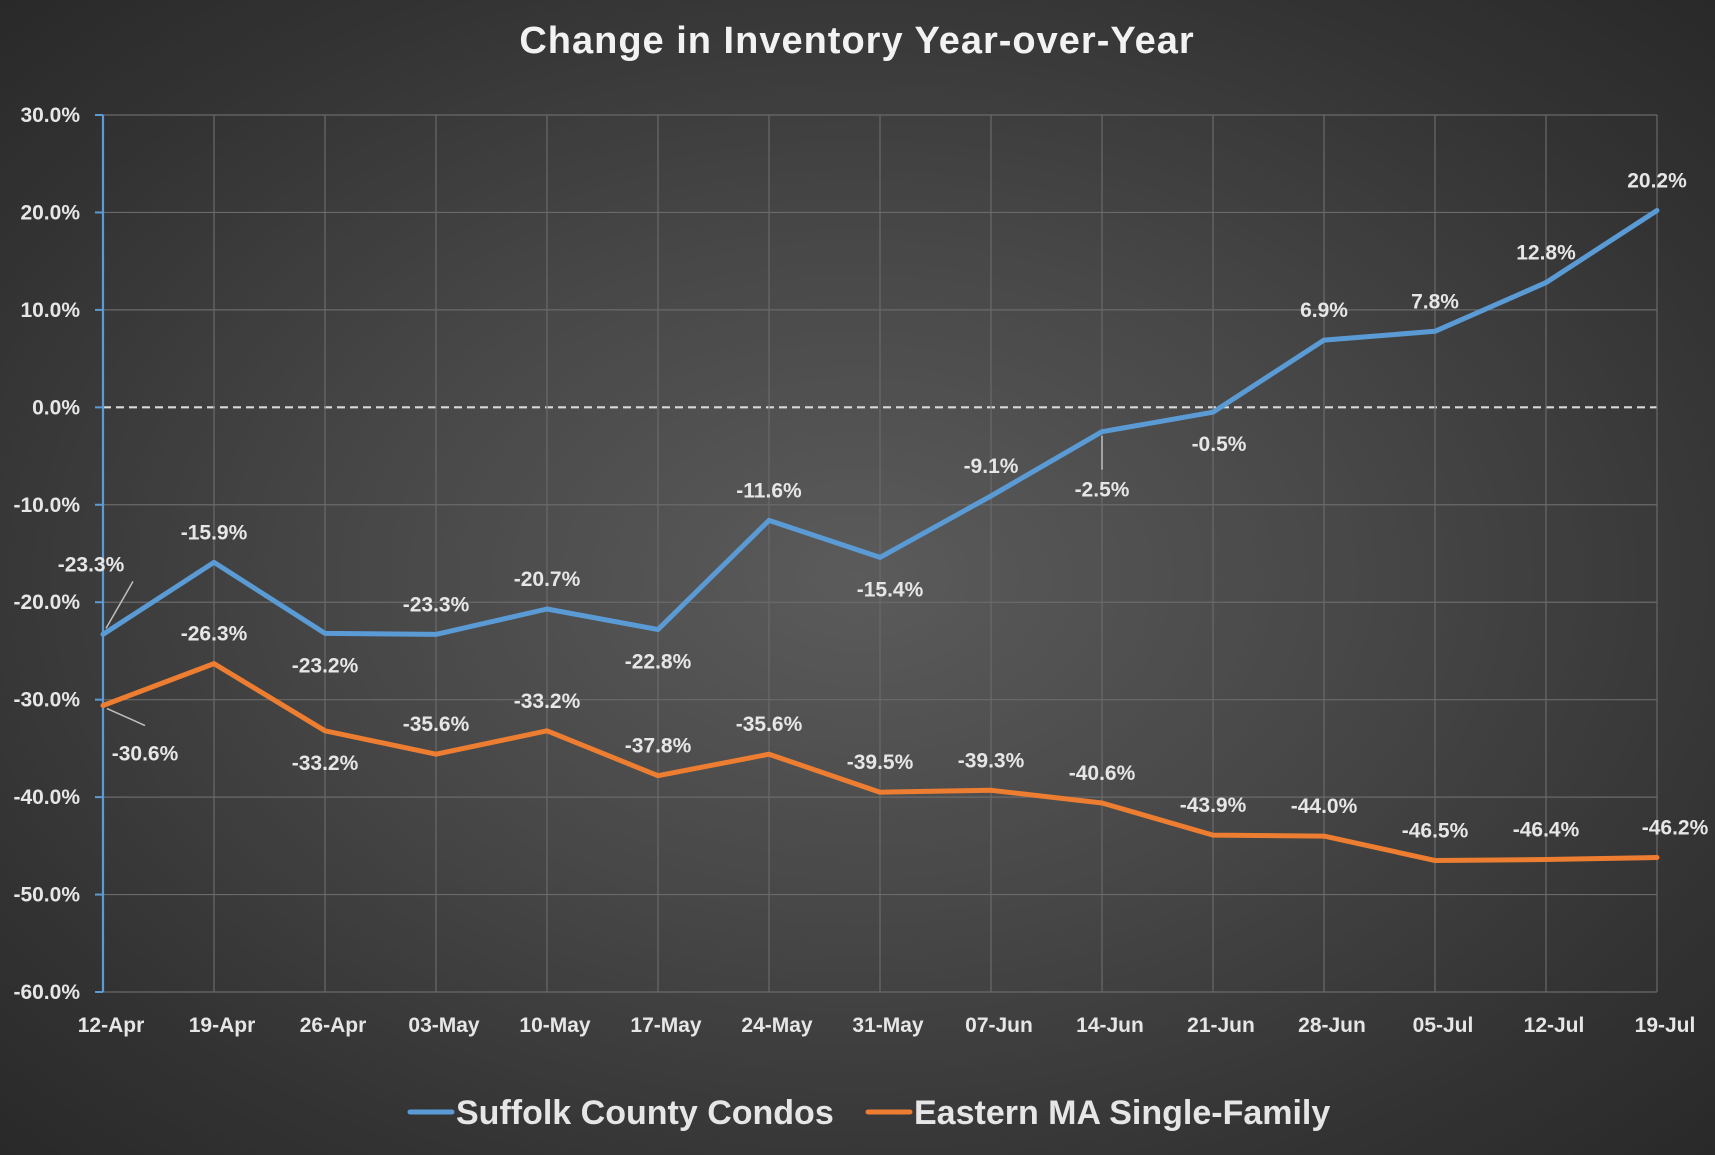 This screenshot has height=1155, width=1715. Describe the element at coordinates (991, 466) in the screenshot. I see `data-label: -9.1%` at that location.